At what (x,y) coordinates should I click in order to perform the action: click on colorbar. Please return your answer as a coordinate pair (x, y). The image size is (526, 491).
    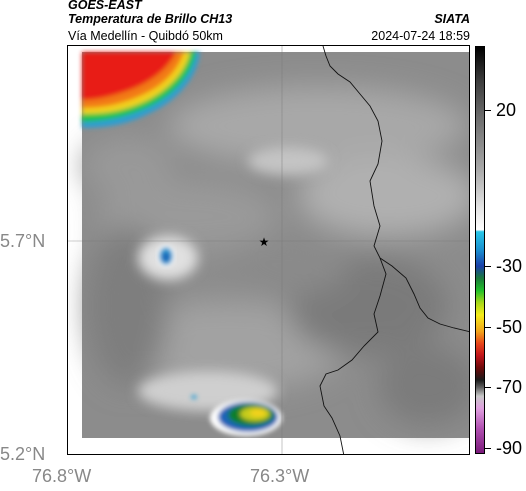
    Looking at the image, I should click on (480, 250).